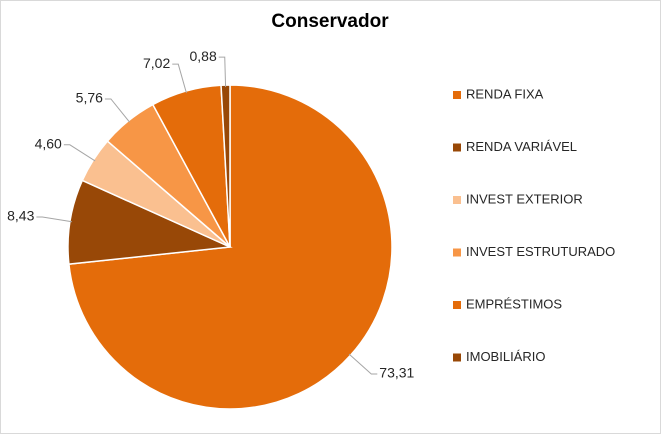  I want to click on legend-label: INVEST EXTERIOR, so click(524, 198).